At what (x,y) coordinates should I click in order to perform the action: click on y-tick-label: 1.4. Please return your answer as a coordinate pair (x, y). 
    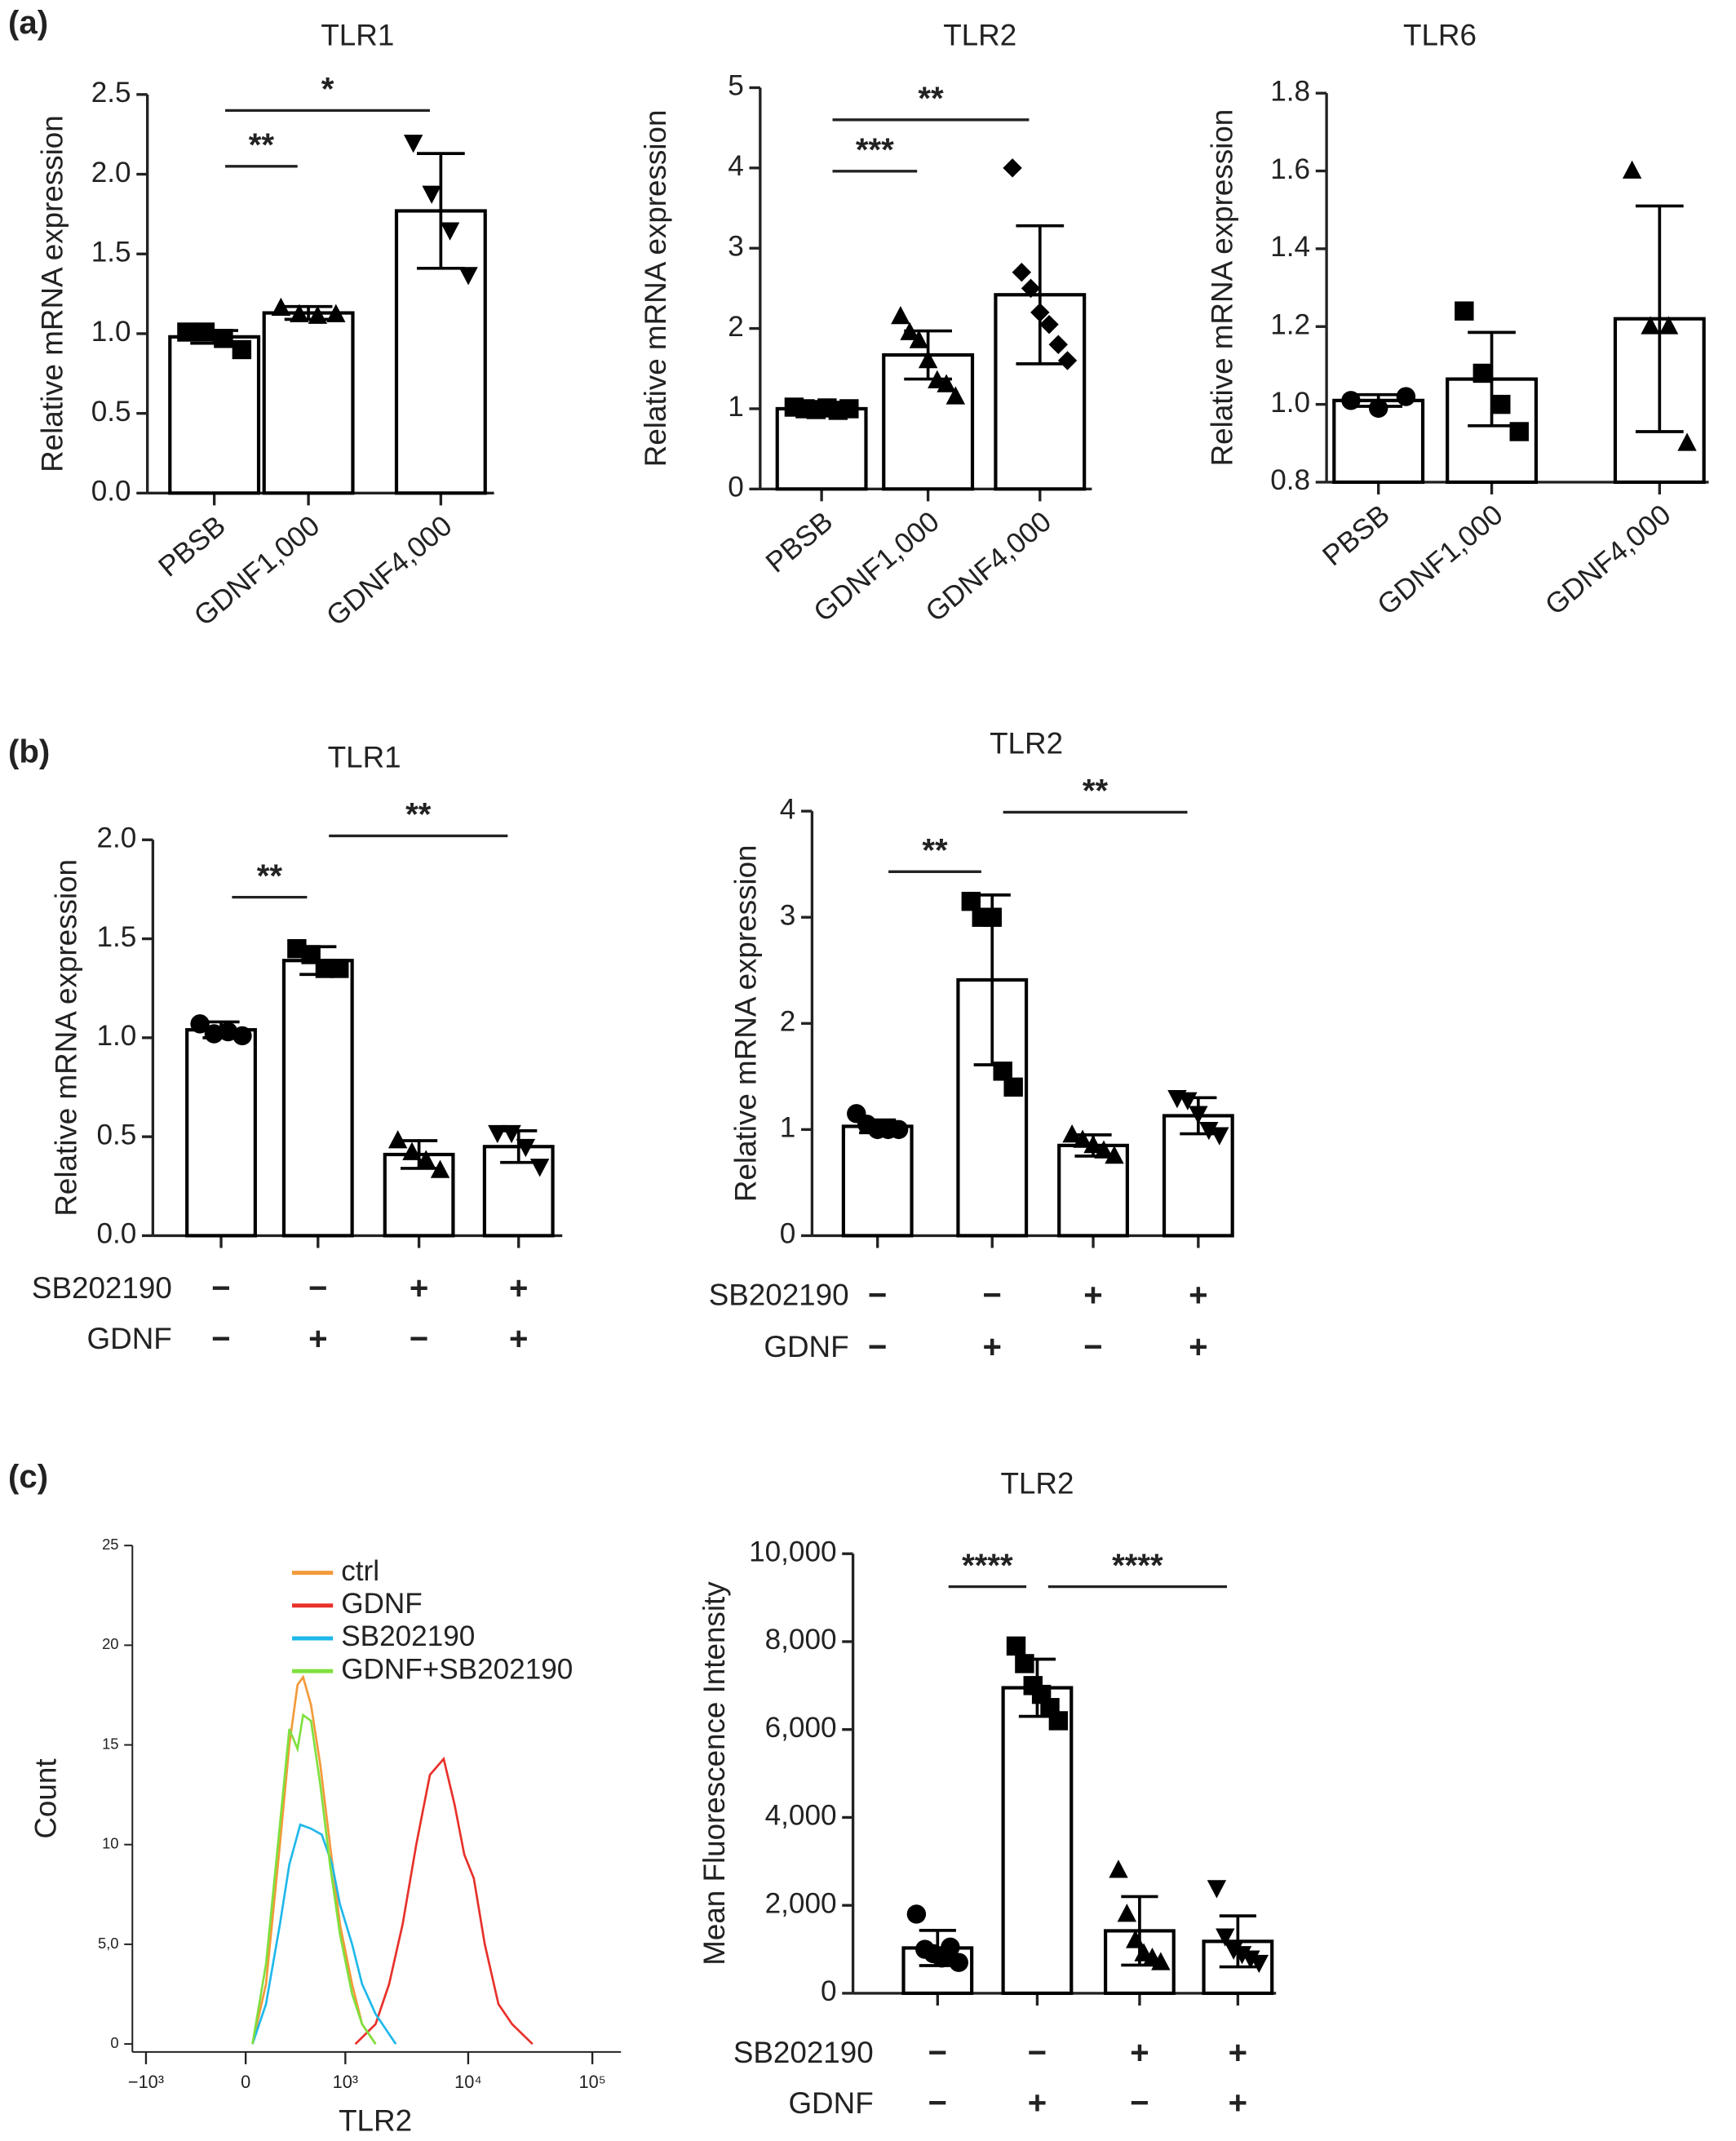
    Looking at the image, I should click on (1290, 247).